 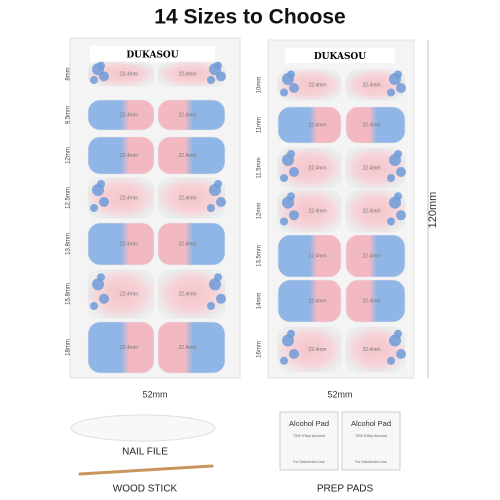 What do you see at coordinates (145, 489) in the screenshot?
I see `wood-stick-label: WOOD STICK` at bounding box center [145, 489].